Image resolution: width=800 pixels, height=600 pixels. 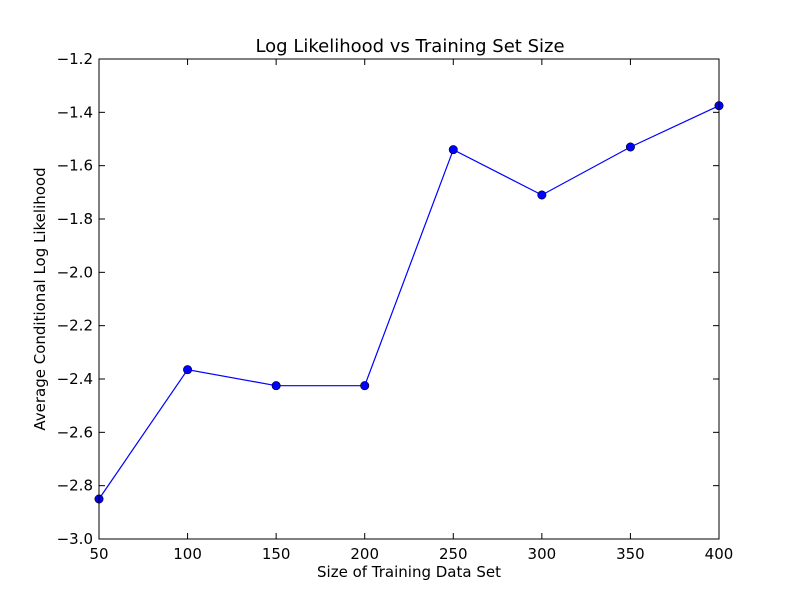 I want to click on y-axis-label: Average Conditional Log Likelihood, so click(x=40, y=298).